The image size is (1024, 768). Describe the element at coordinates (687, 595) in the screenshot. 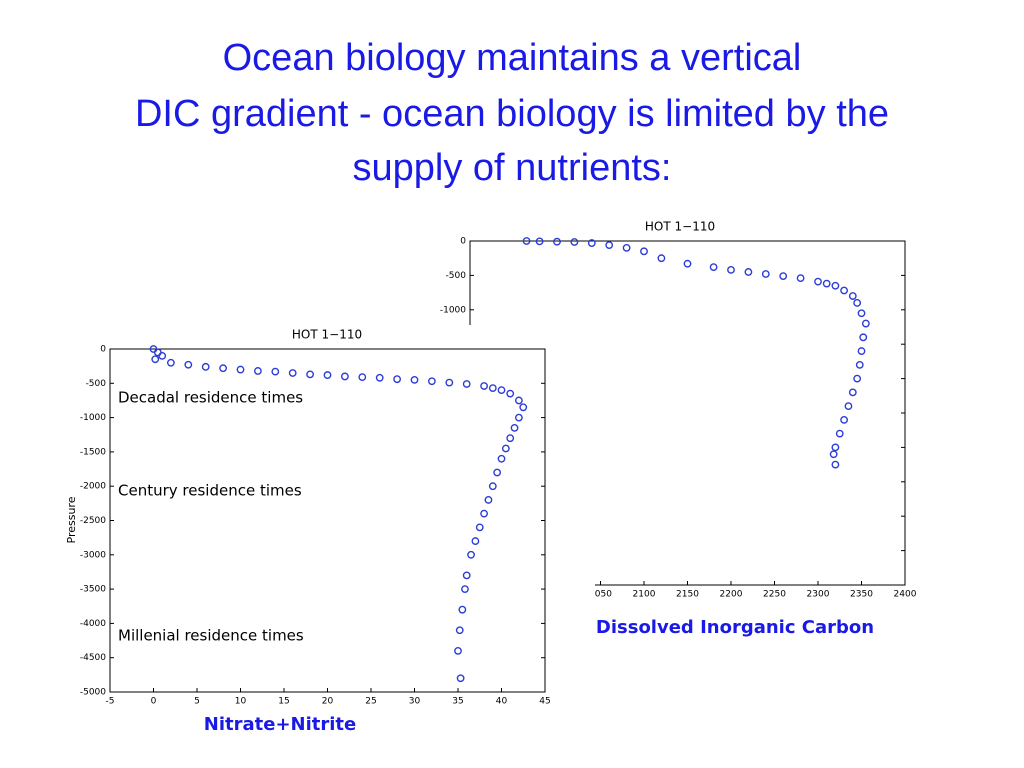

I see `x-tick-label: 2150` at that location.